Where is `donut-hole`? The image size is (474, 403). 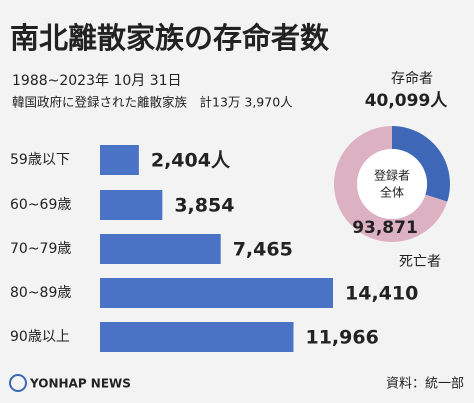 donut-hole is located at coordinates (392, 184).